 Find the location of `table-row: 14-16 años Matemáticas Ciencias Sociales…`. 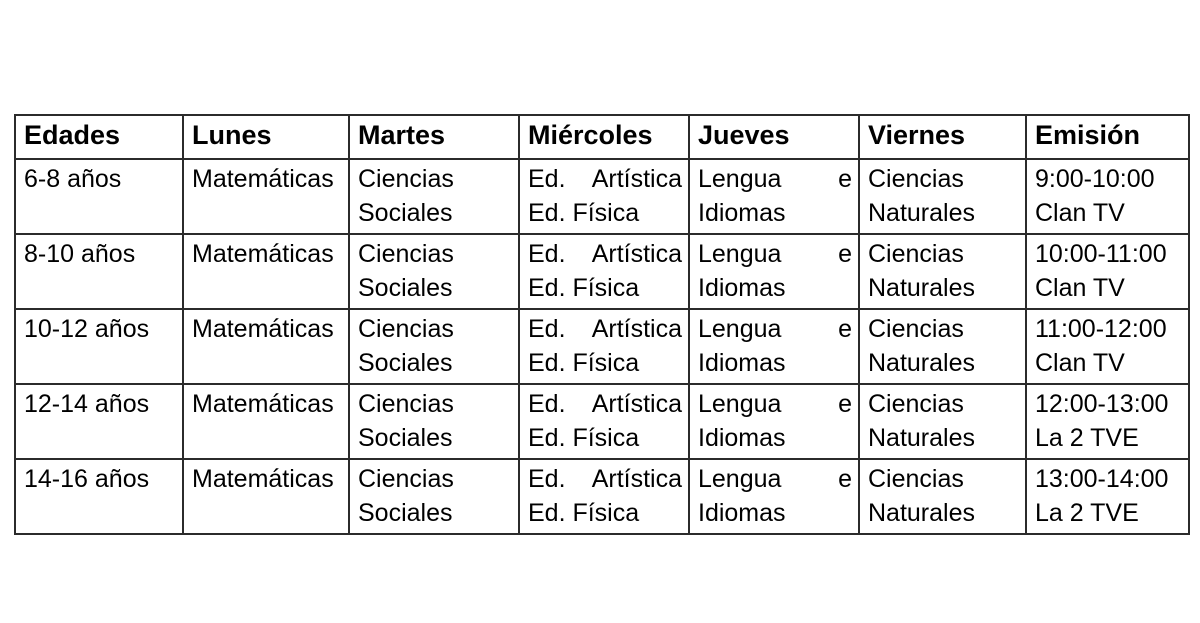

table-row: 14-16 años Matemáticas Ciencias Sociales… is located at coordinates (602, 496).